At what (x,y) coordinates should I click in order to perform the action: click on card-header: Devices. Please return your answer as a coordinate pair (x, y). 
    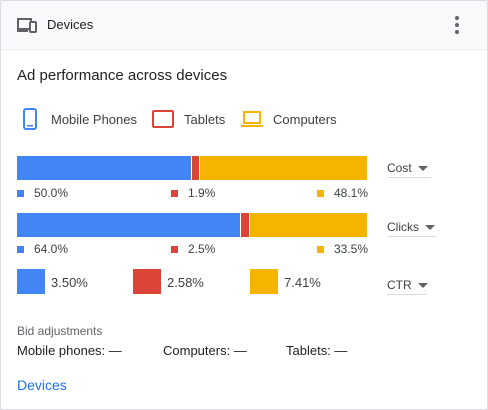
    Looking at the image, I should click on (244, 25).